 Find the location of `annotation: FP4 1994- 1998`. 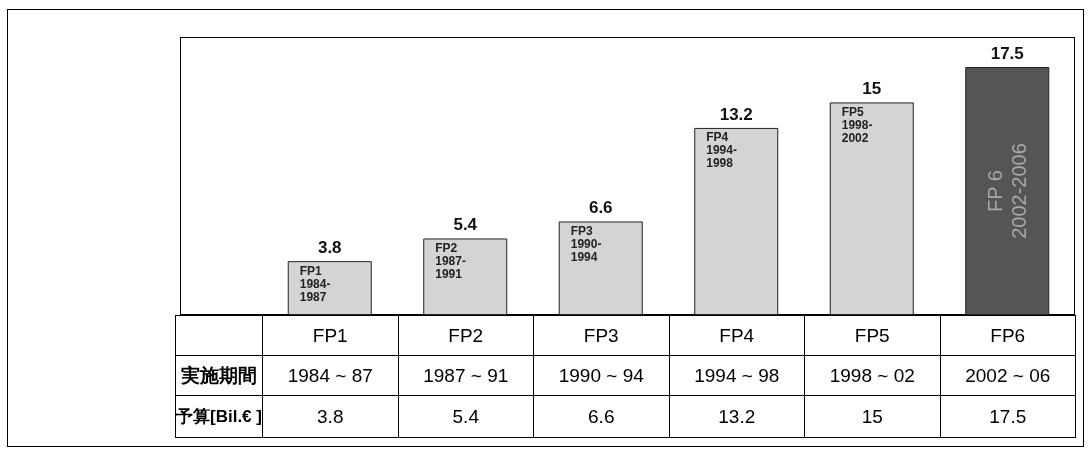

annotation: FP4 1994- 1998 is located at coordinates (721, 150).